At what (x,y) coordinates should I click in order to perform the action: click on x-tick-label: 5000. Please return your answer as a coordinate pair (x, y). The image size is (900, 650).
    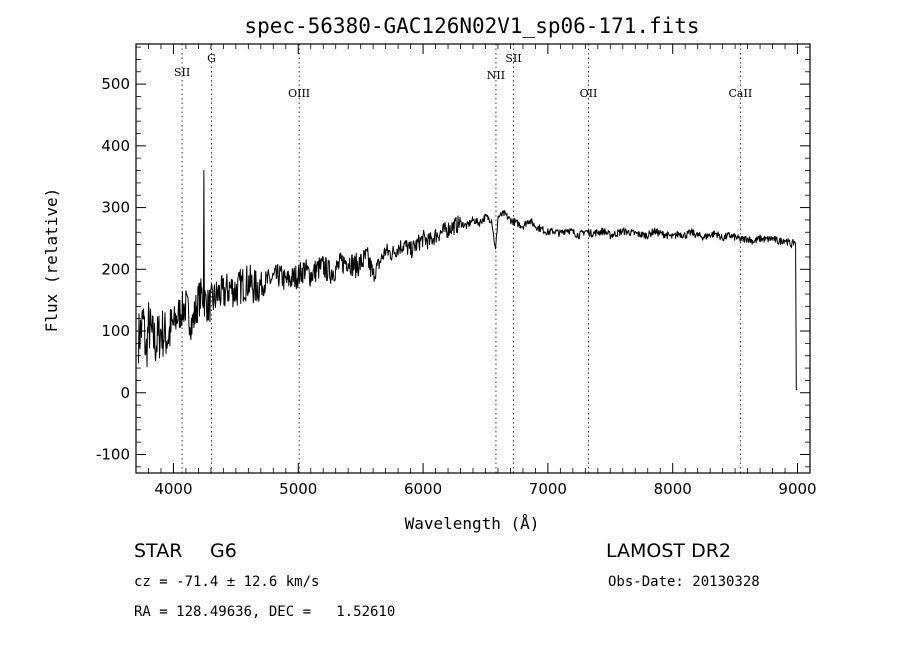
    Looking at the image, I should click on (298, 489).